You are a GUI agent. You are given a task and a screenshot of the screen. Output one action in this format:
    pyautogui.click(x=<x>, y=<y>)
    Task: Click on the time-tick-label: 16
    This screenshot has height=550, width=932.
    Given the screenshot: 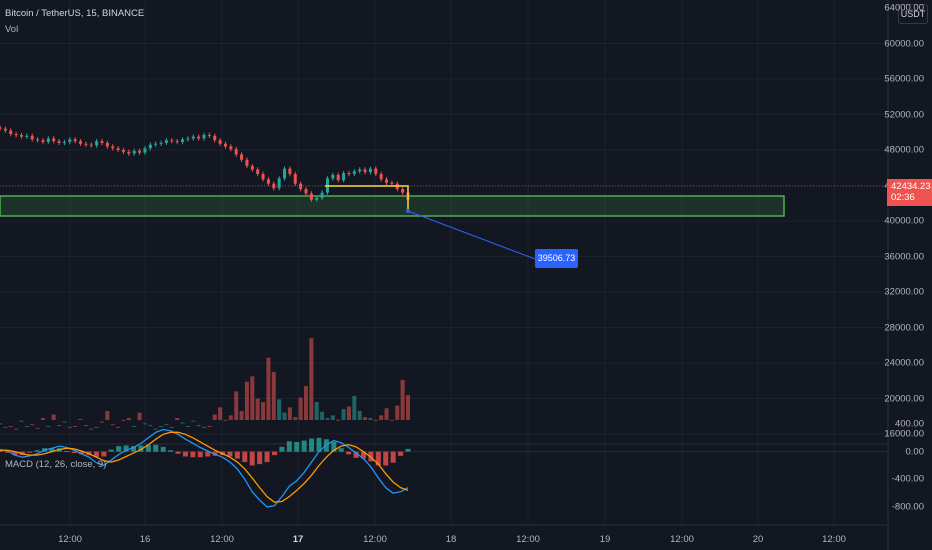 What is the action you would take?
    pyautogui.click(x=145, y=539)
    